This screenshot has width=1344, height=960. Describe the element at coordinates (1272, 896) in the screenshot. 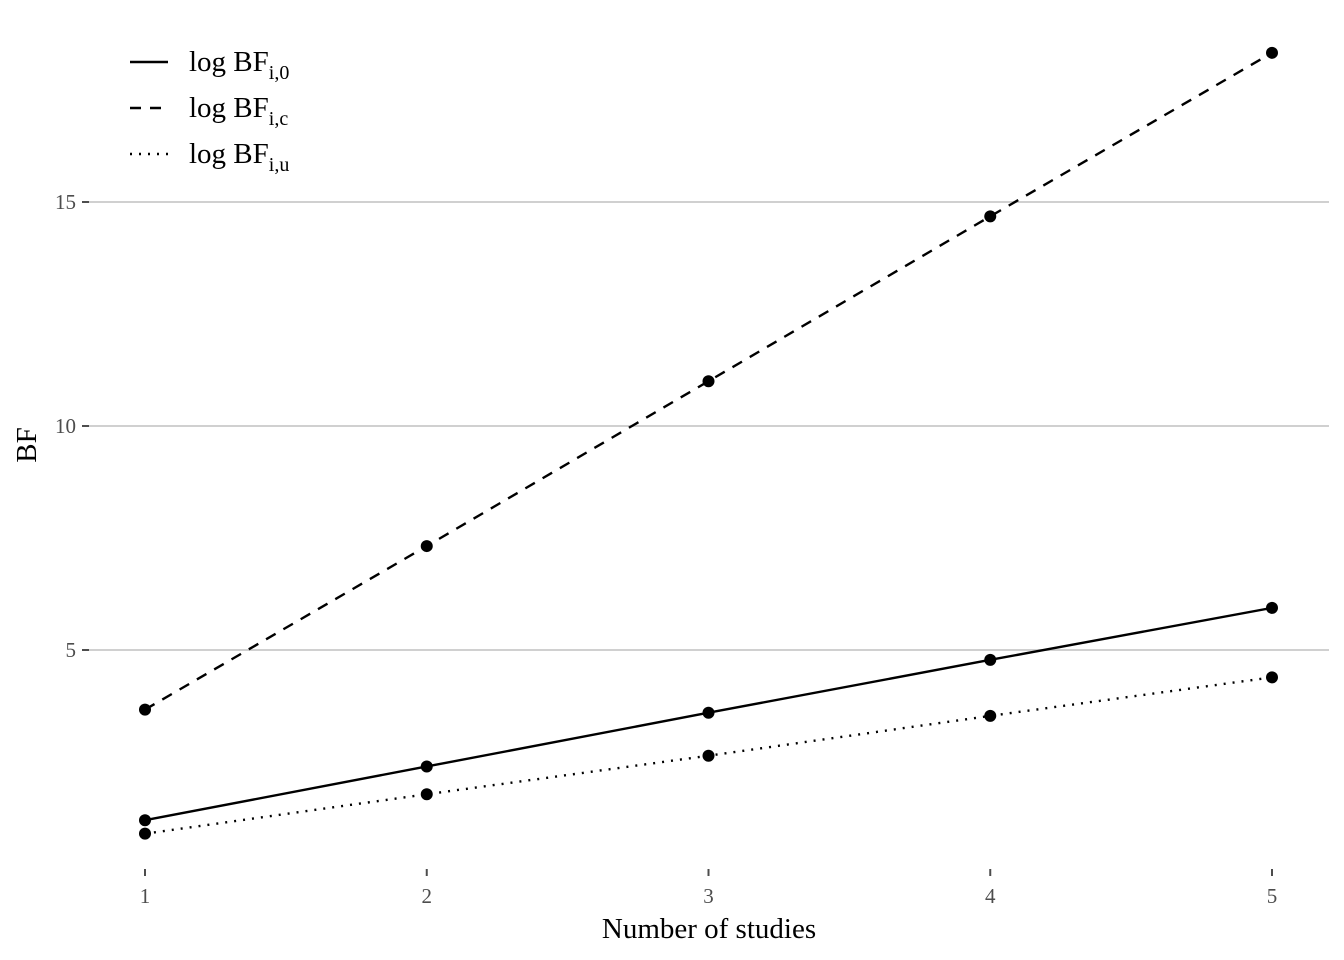

I see `x-tick-label: 5` at that location.